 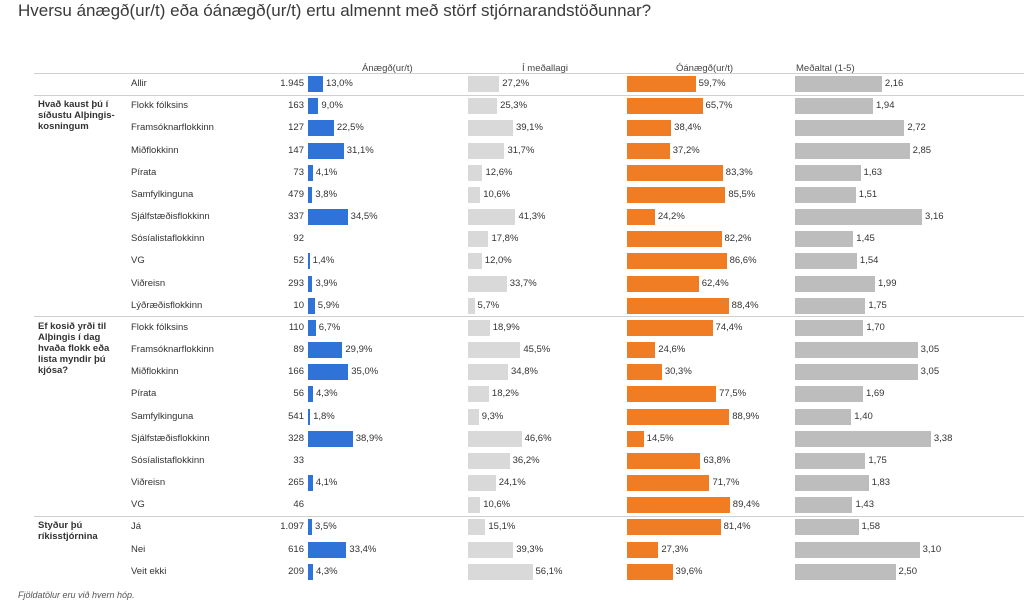 I want to click on row-count: 10, so click(x=298, y=305).